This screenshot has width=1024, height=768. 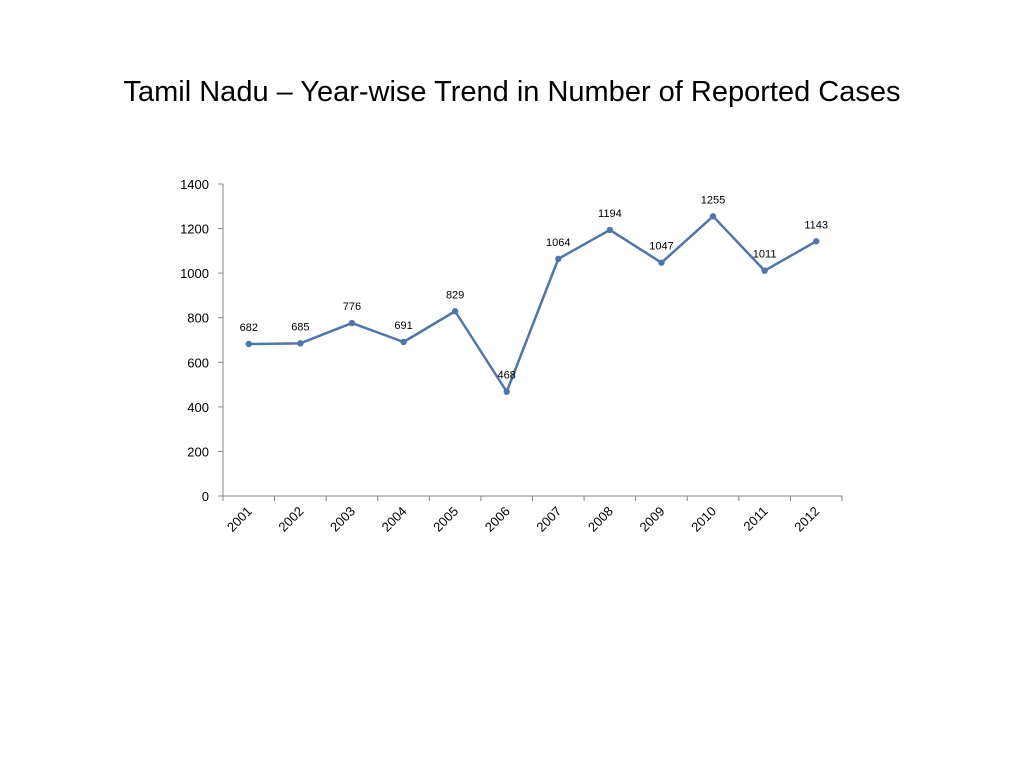 I want to click on data-label: 1064, so click(x=558, y=243).